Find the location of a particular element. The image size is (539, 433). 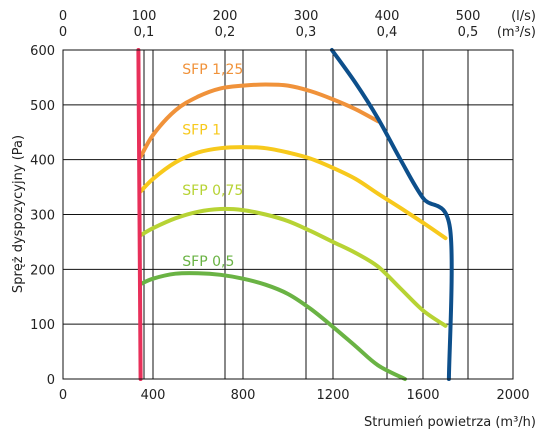

top-tick-label-m3s: 0,1 is located at coordinates (144, 32).